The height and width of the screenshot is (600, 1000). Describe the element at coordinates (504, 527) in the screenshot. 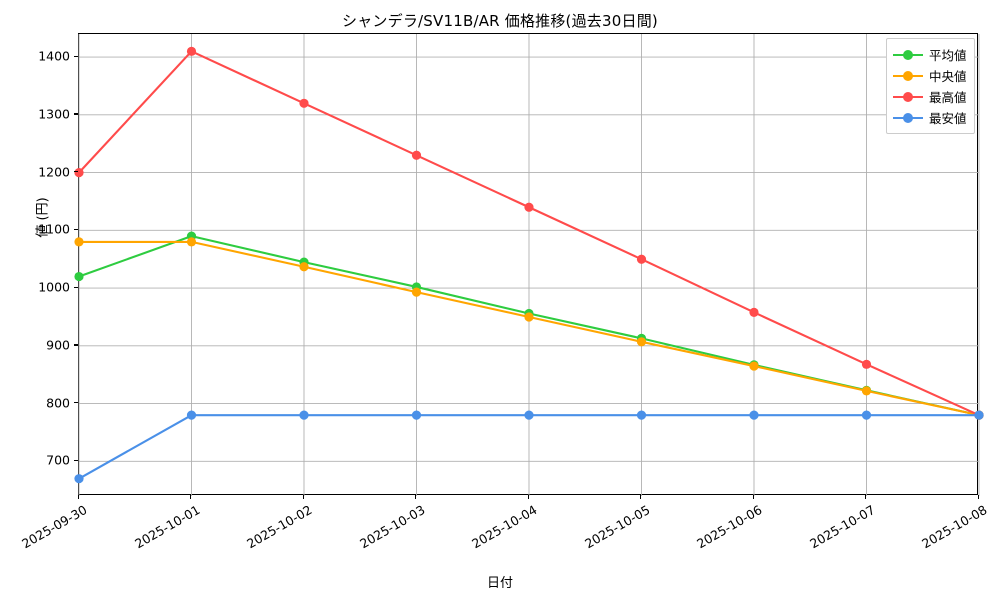

I see `x-tick-label: 2025-10-04` at that location.